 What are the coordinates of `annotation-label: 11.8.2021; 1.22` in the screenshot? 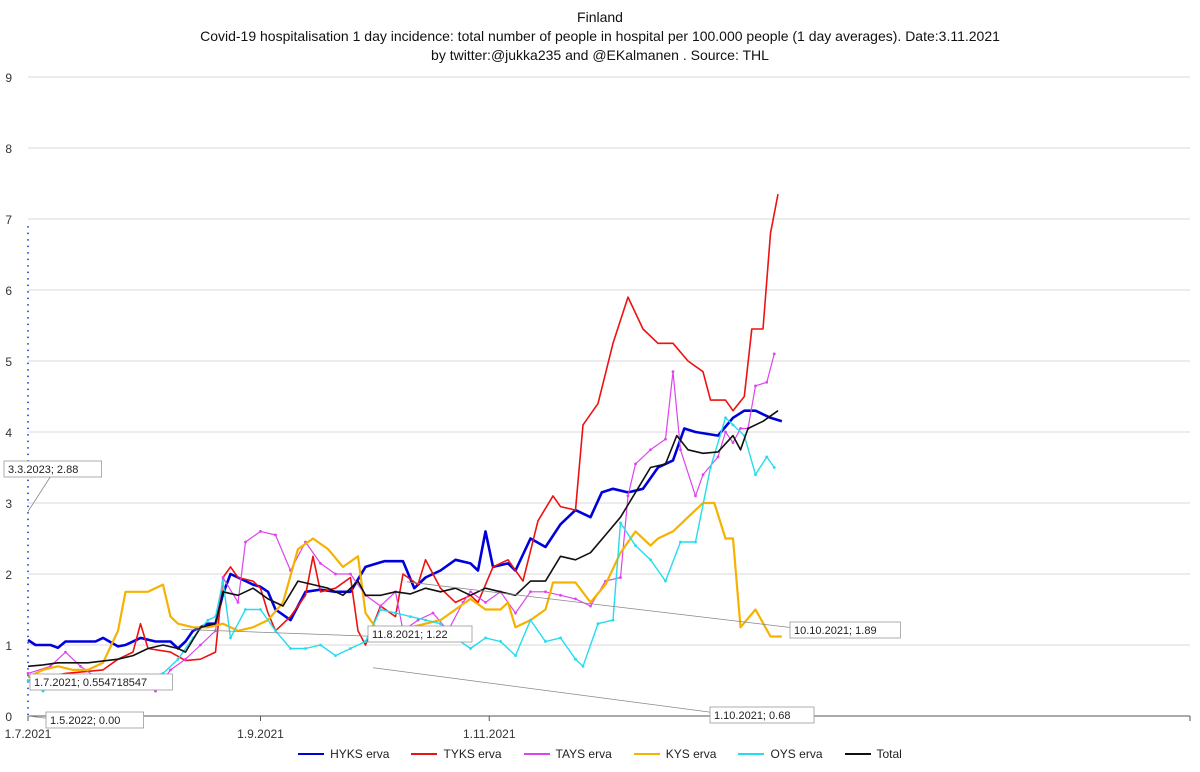 It's located at (410, 635).